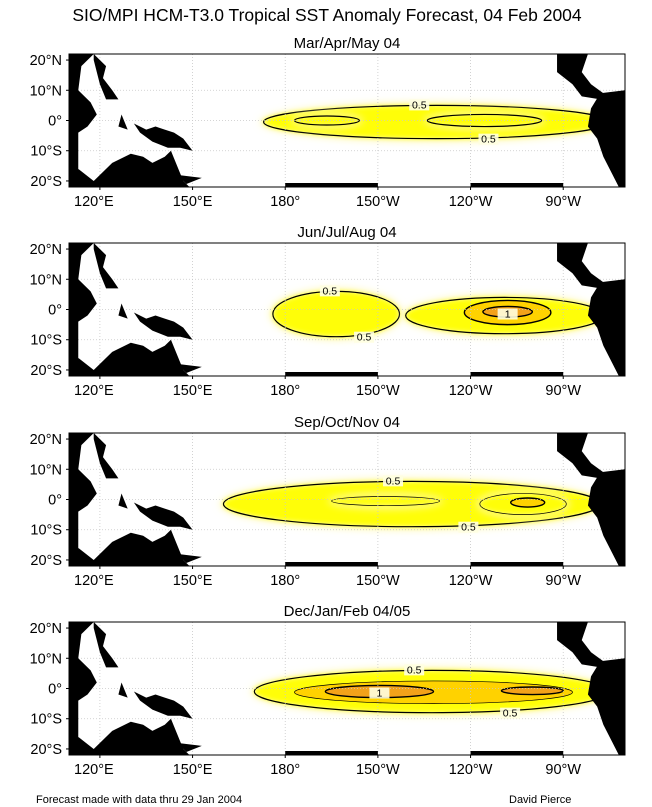  I want to click on central-america-landmass, so click(580, 77).